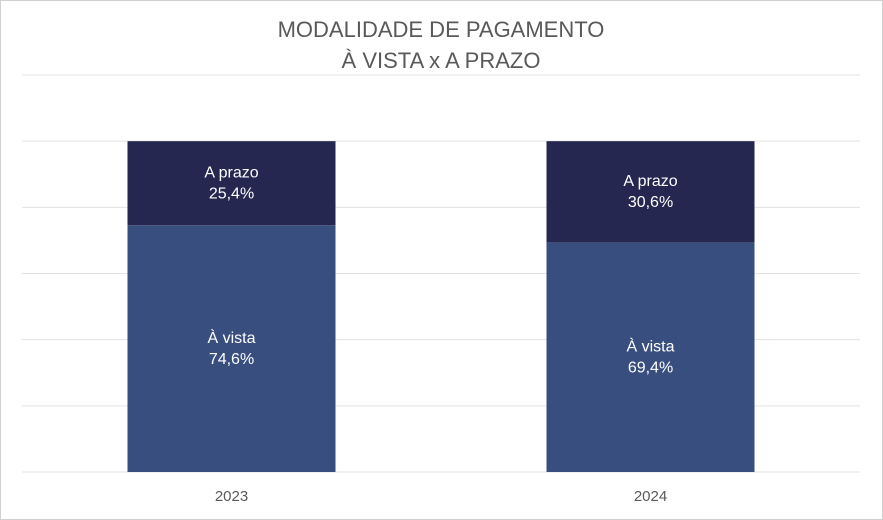 The image size is (883, 520). Describe the element at coordinates (650, 367) in the screenshot. I see `data-label: 69,4%` at that location.